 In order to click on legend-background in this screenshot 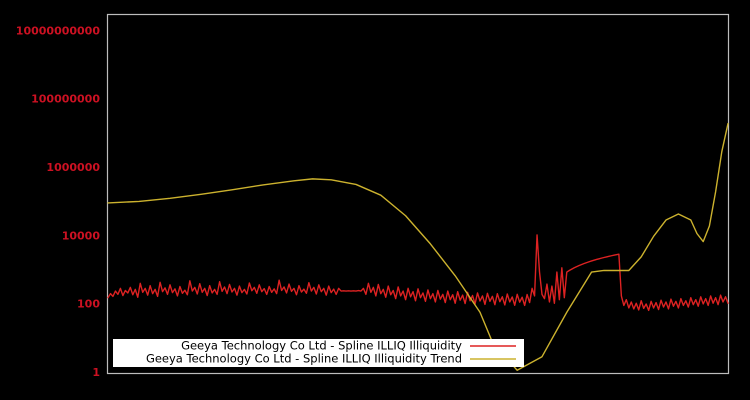, I will do `click(318, 353)`.